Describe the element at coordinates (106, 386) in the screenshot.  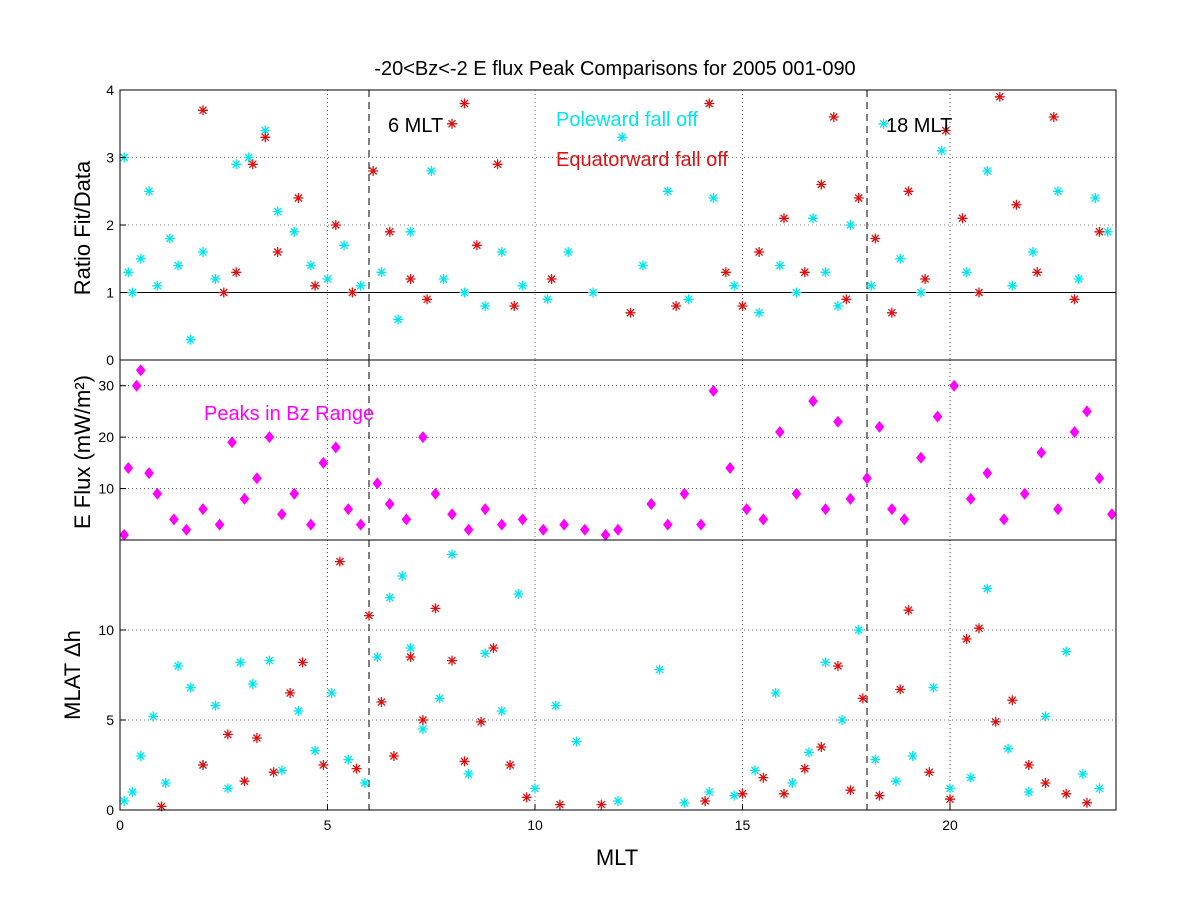
I see `y-tick-label: 30` at that location.